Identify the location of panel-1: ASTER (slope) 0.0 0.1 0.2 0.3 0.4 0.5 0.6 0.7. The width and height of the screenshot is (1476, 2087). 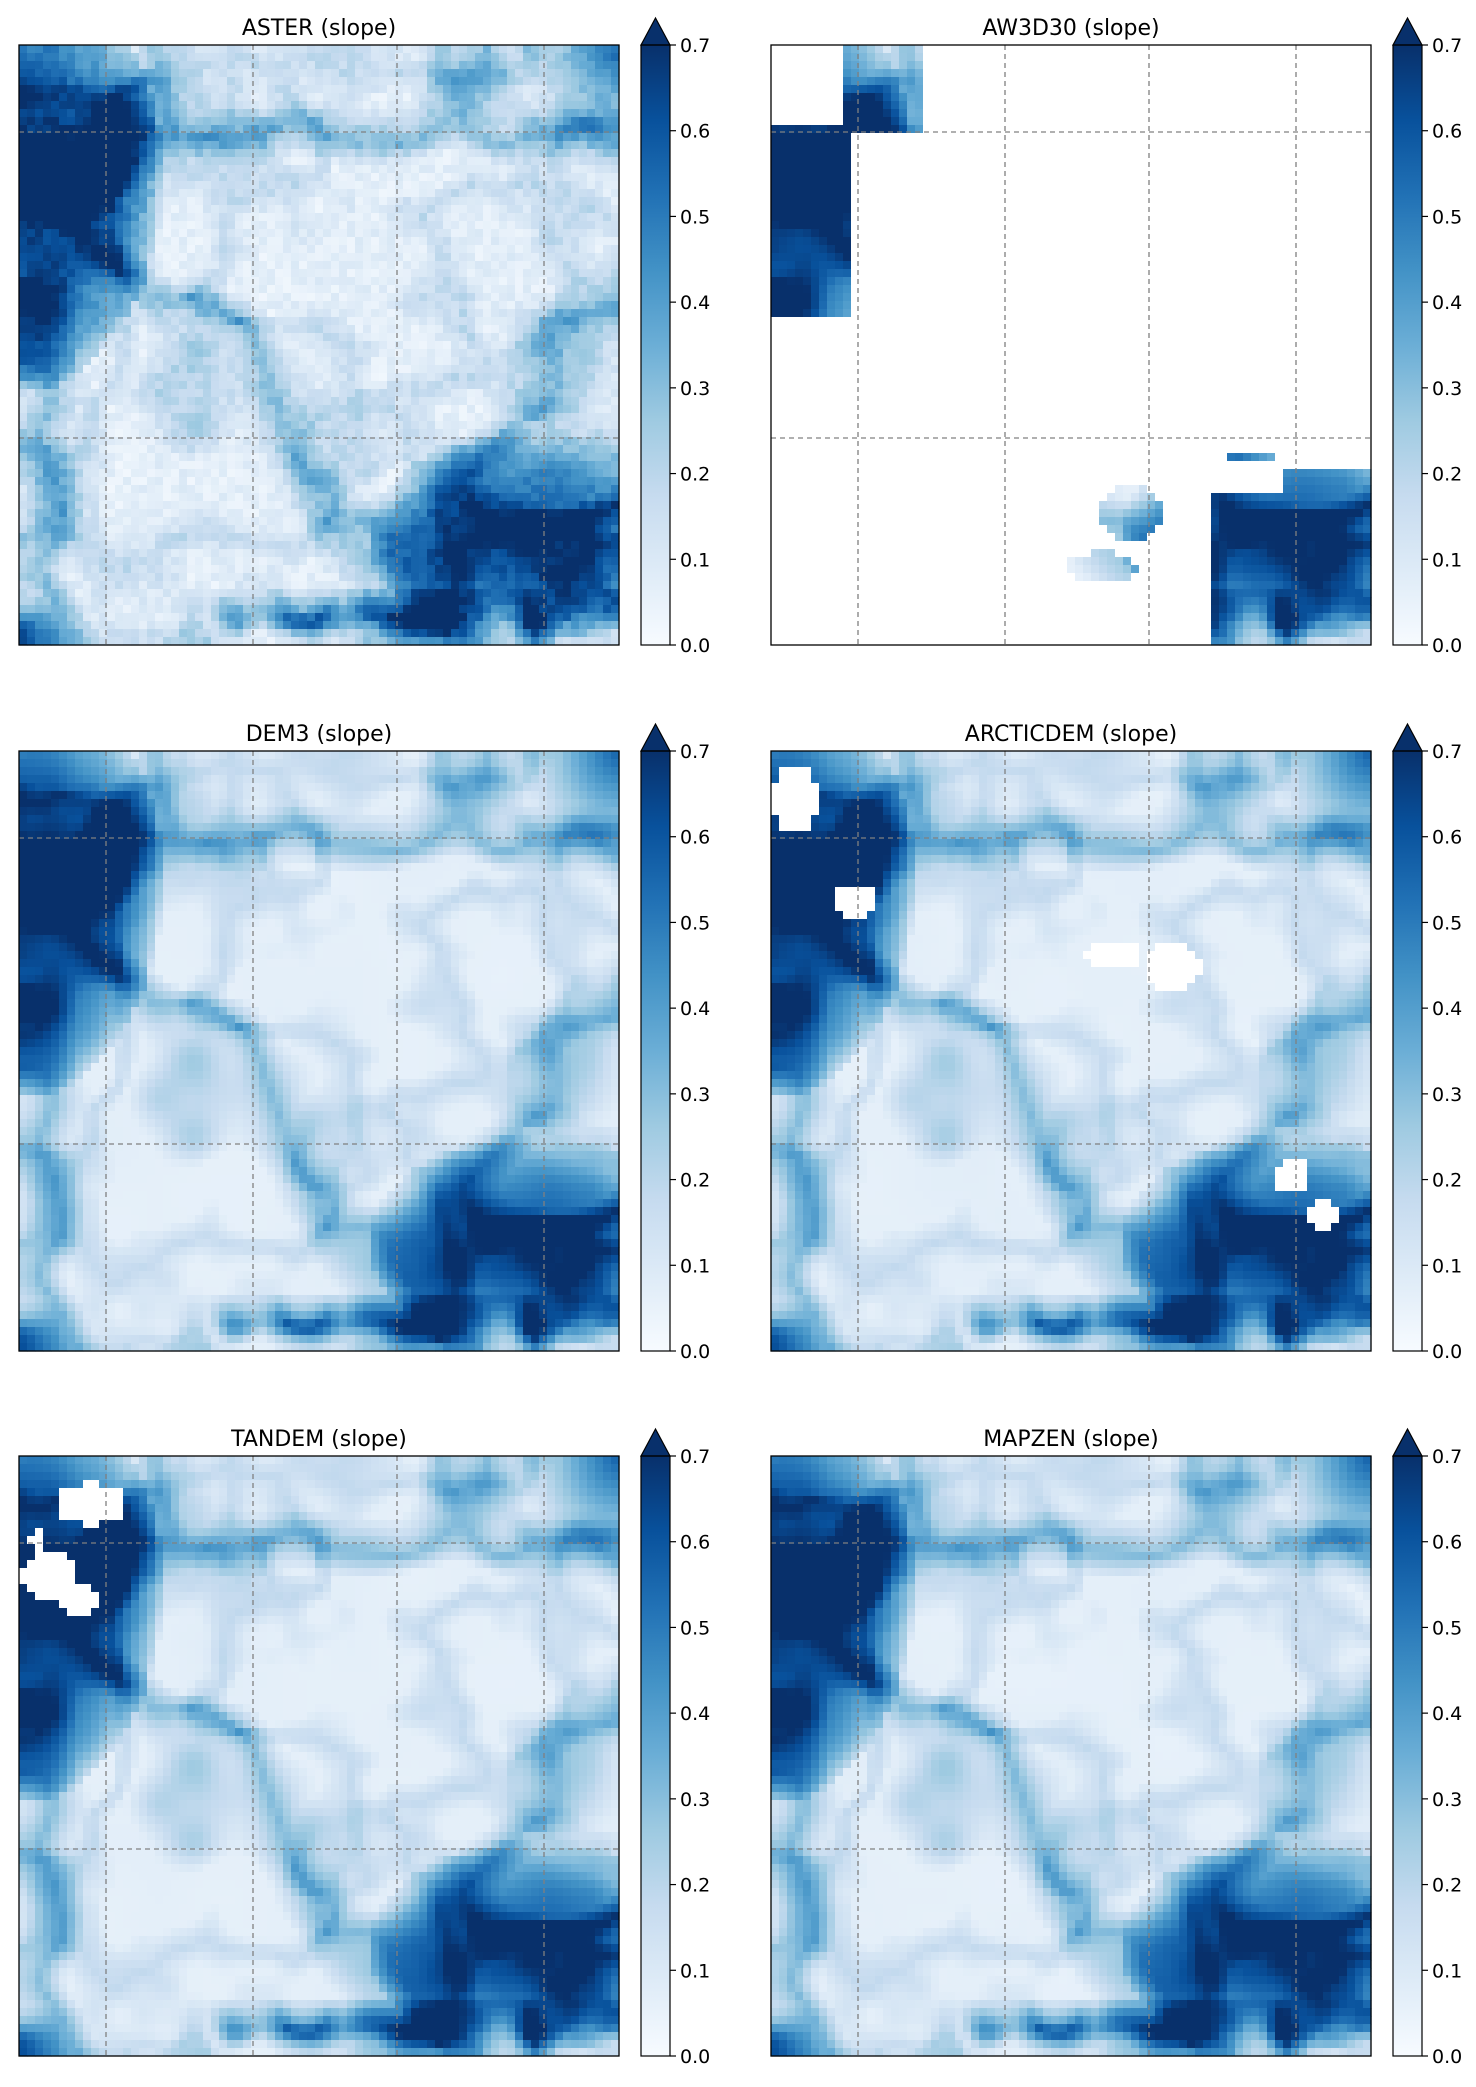
(364, 336).